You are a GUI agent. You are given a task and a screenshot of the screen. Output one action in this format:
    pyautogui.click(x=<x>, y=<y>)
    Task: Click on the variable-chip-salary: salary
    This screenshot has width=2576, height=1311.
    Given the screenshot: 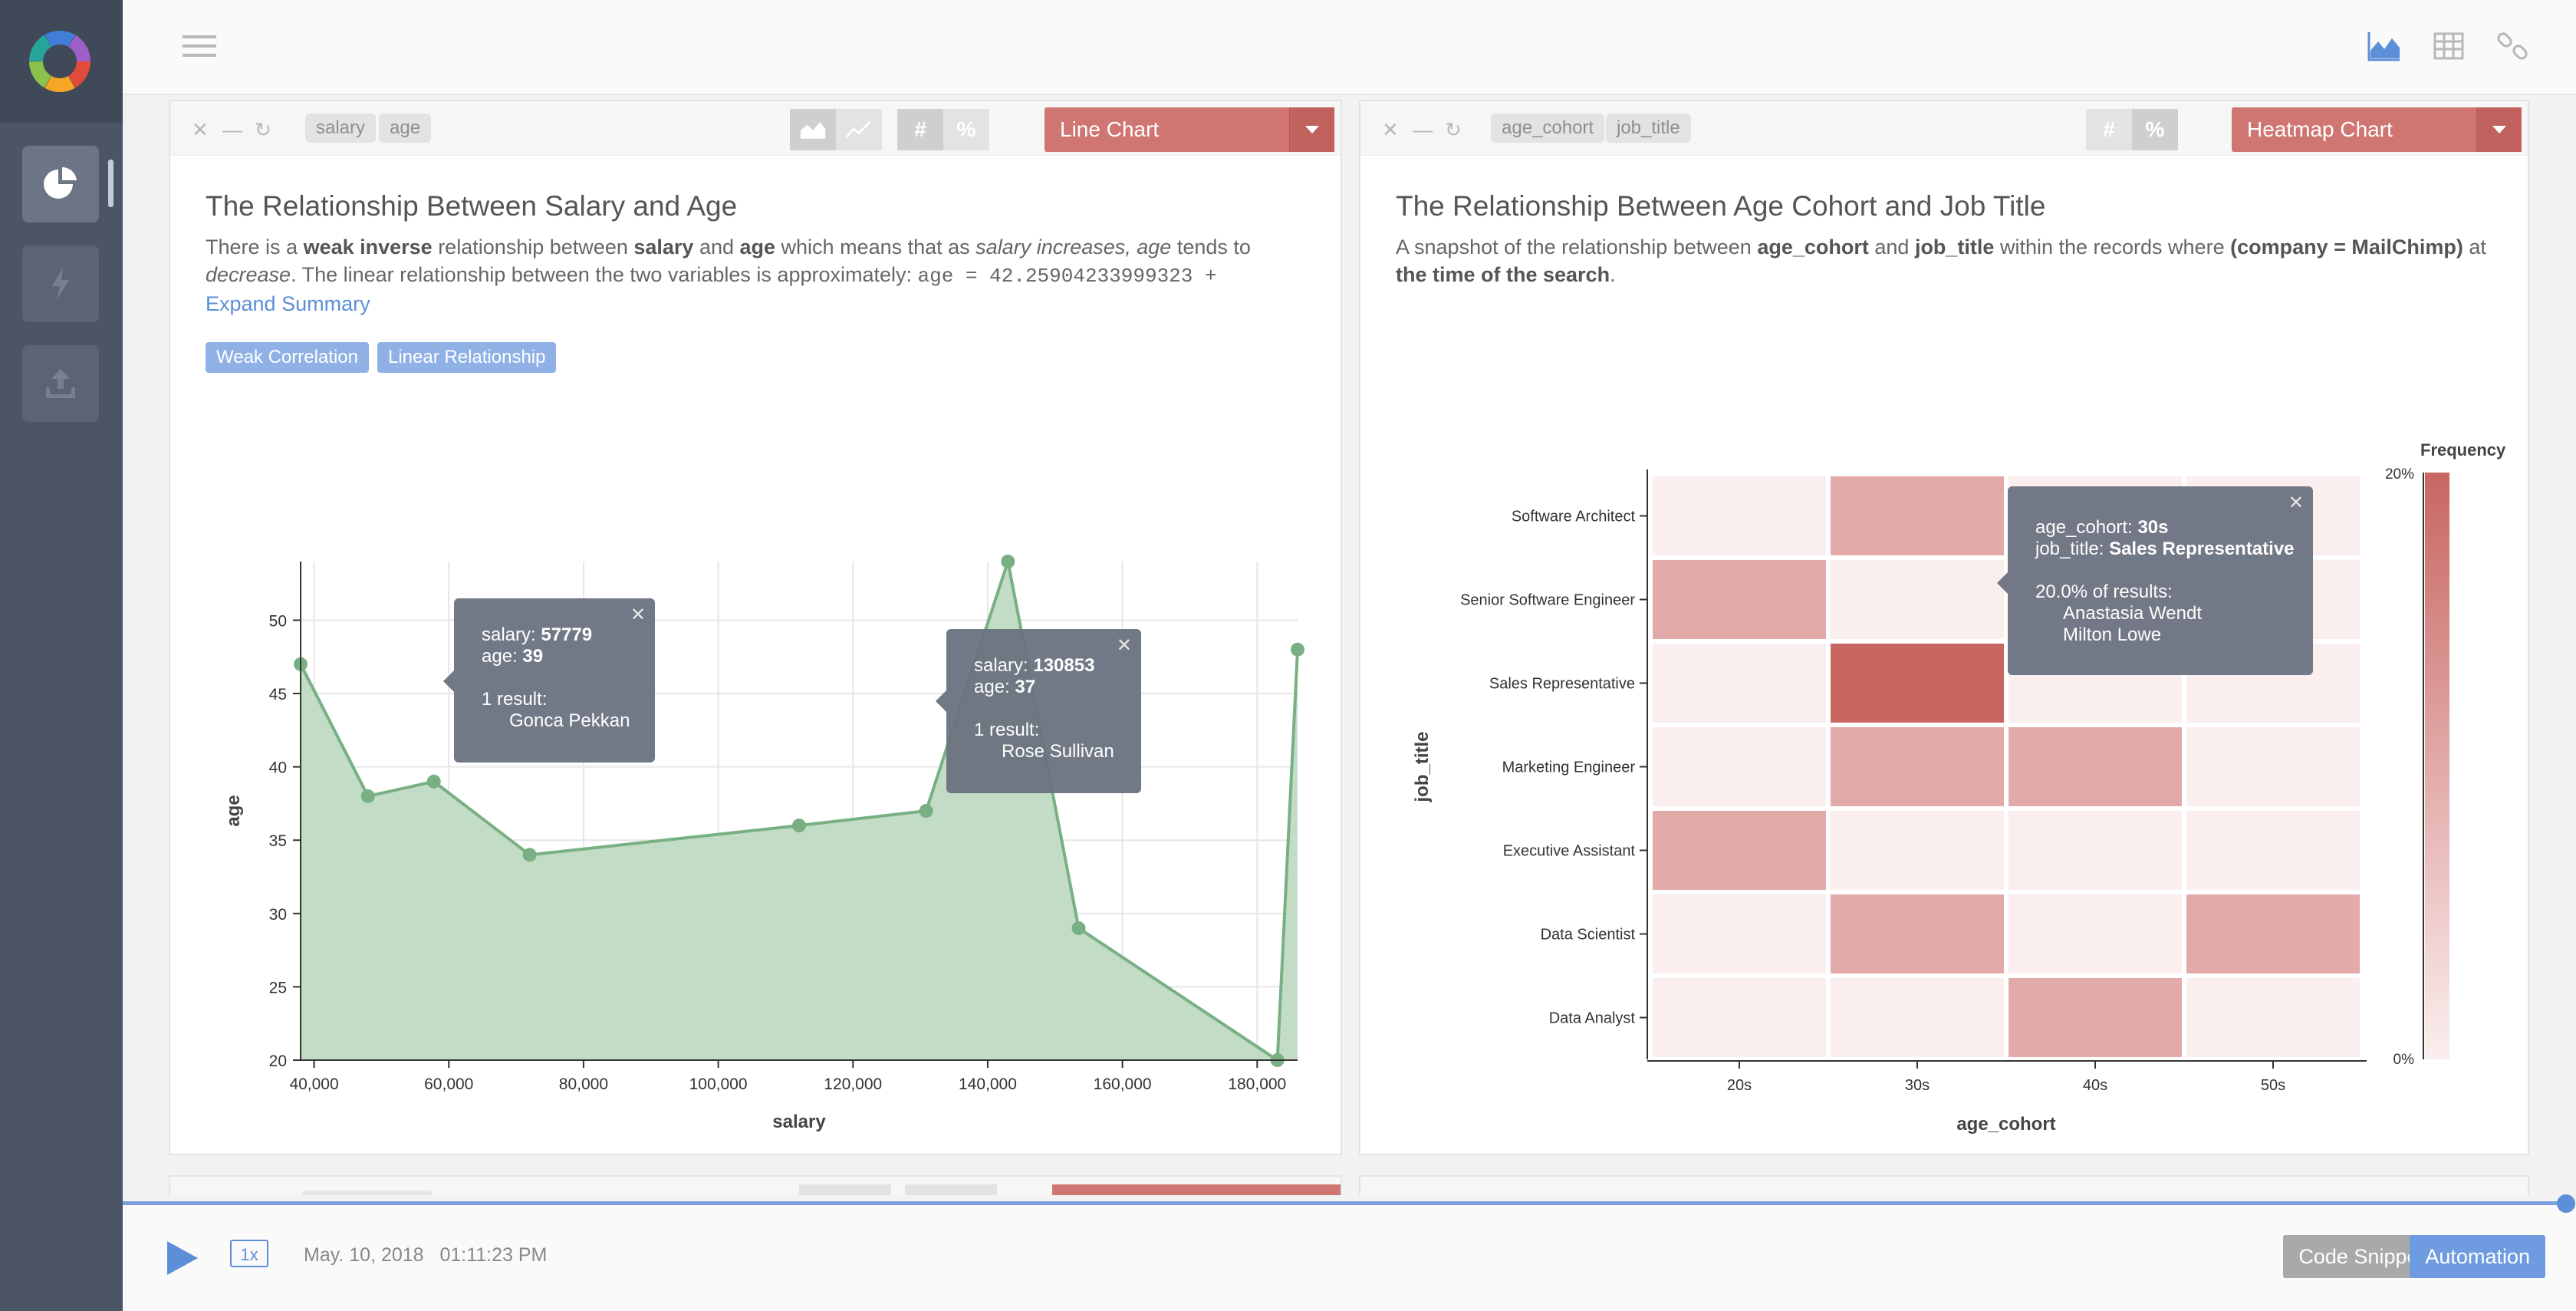 What is the action you would take?
    pyautogui.click(x=341, y=128)
    